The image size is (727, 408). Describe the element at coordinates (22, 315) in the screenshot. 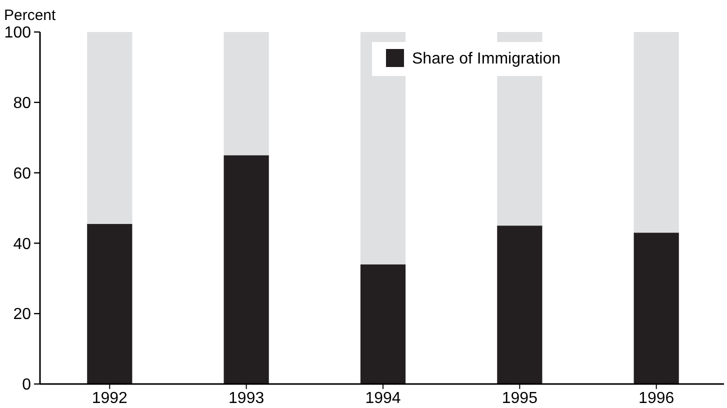

I see `y-tick-label: 20` at that location.